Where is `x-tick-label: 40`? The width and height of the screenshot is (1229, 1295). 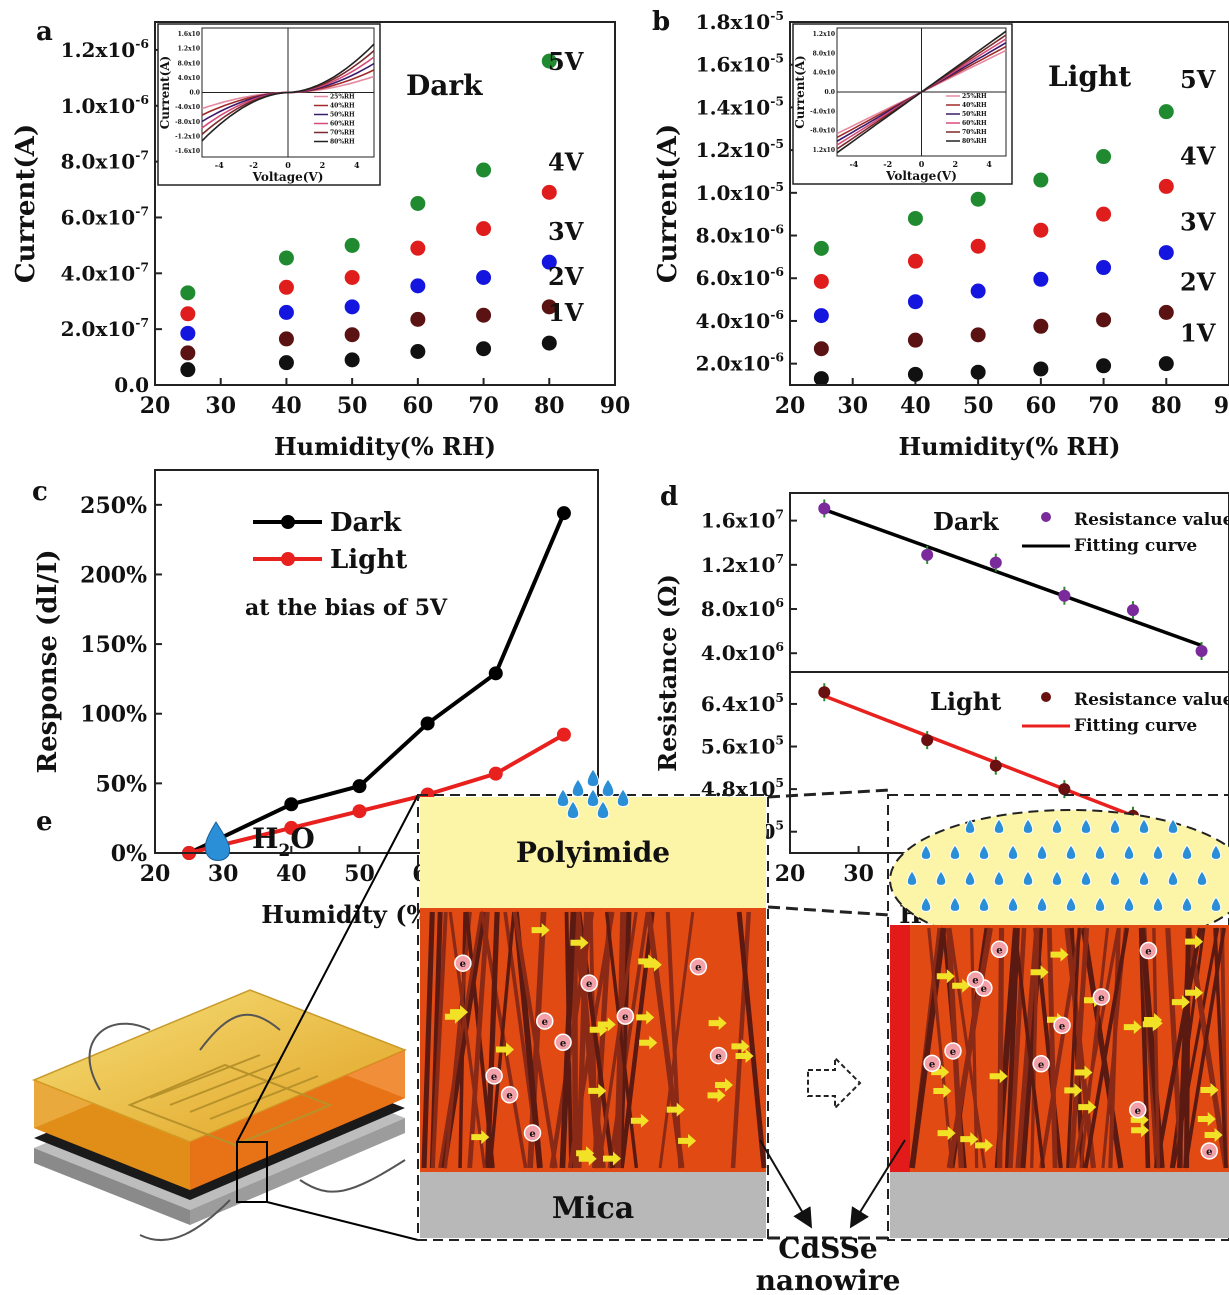
x-tick-label: 40 is located at coordinates (291, 874).